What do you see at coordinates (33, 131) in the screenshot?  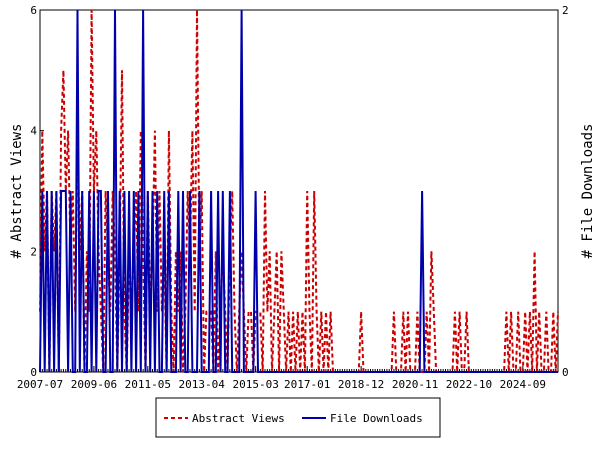 I see `y-left-tick-label: 4` at bounding box center [33, 131].